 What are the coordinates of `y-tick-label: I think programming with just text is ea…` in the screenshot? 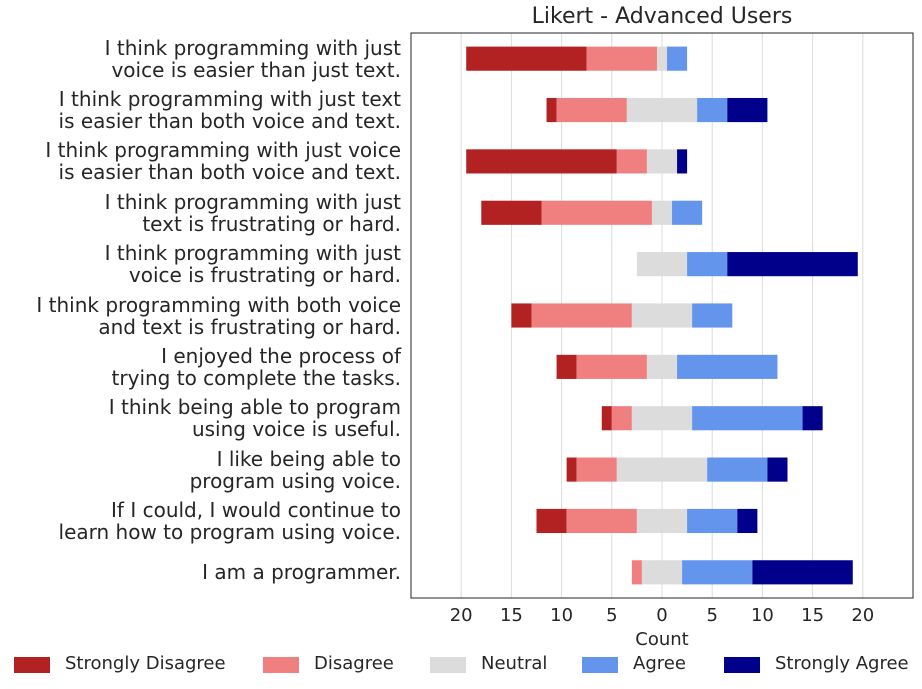 It's located at (229, 110).